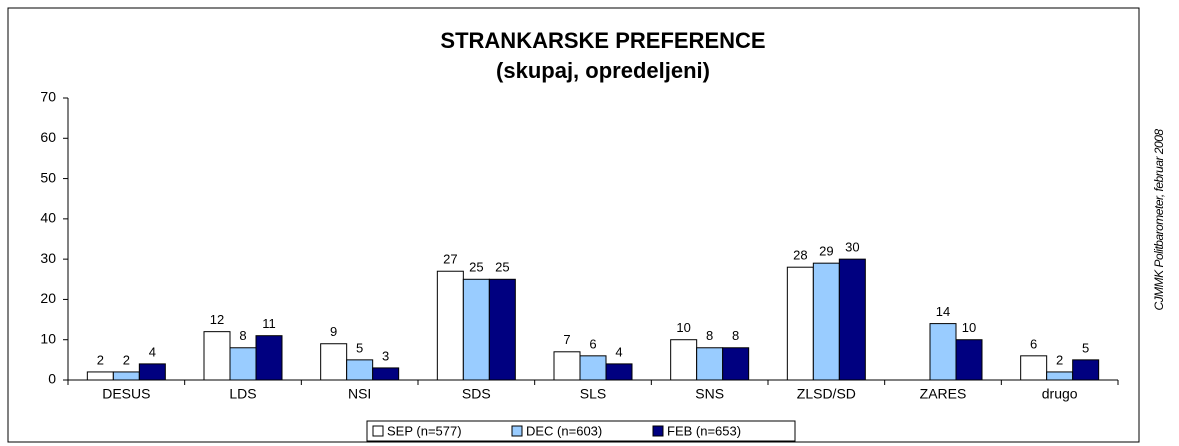  I want to click on x-tick-label: SDS, so click(476, 394).